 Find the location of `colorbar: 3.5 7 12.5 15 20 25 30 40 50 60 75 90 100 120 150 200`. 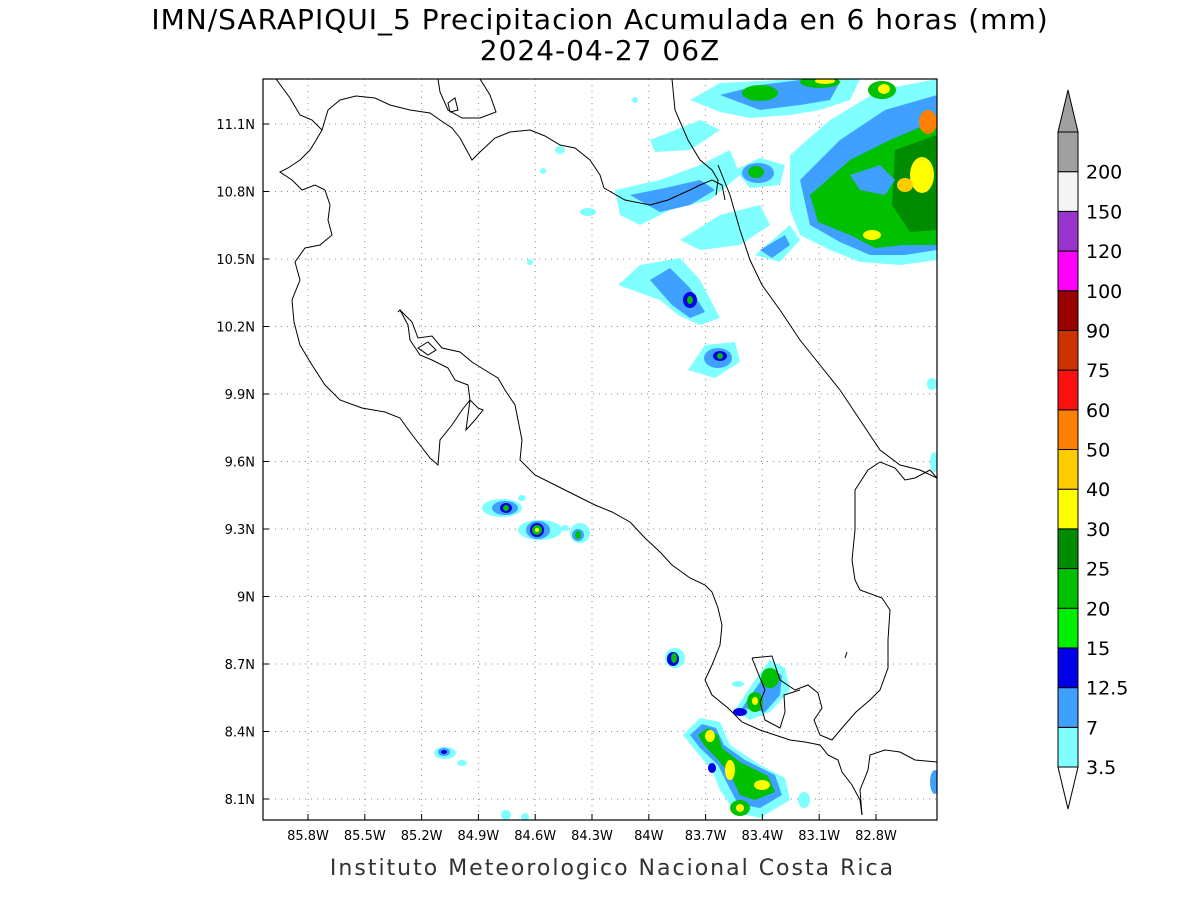

colorbar: 3.5 7 12.5 15 20 25 30 40 50 60 75 90 100 120 150 200 is located at coordinates (1092, 449).